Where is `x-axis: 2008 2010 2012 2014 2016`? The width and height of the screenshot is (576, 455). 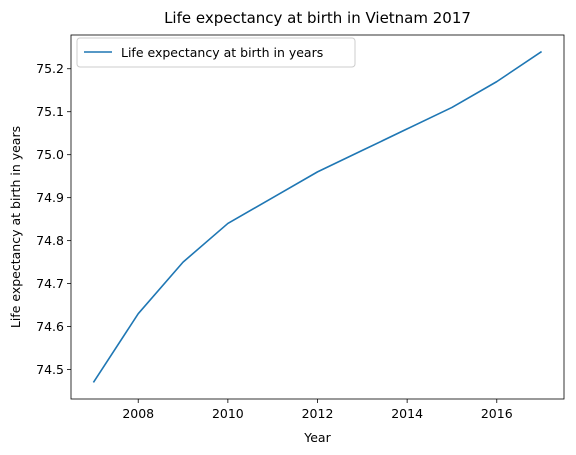
x-axis: 2008 2010 2012 2014 2016 is located at coordinates (317, 410).